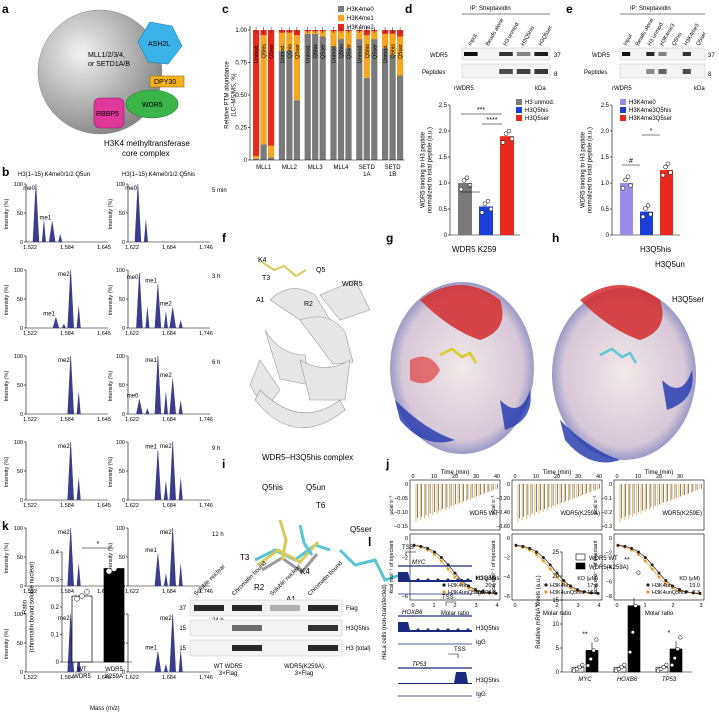  I want to click on b-ytick-label-1-1-0: 0, so click(123, 329).